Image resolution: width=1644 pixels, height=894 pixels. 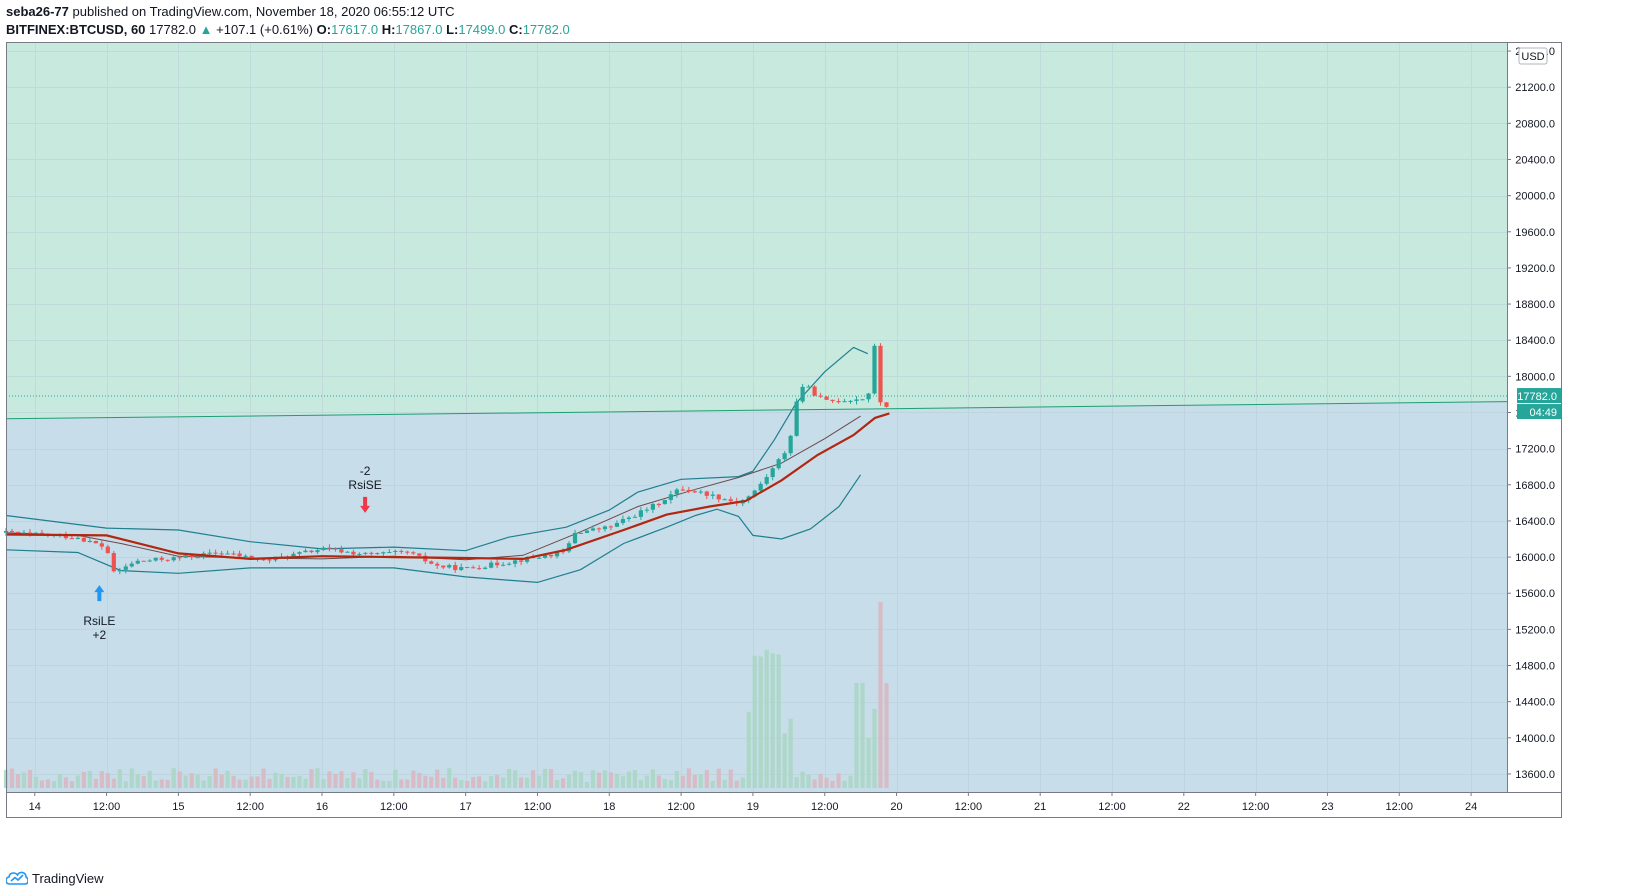 I want to click on time-axis-bg, so click(x=784, y=805).